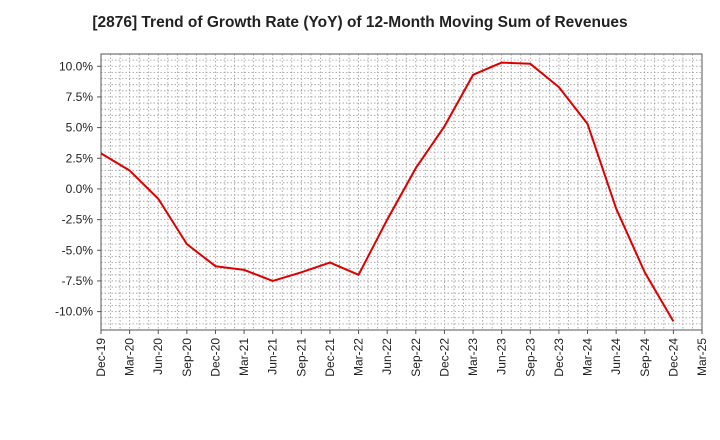 Image resolution: width=720 pixels, height=440 pixels. What do you see at coordinates (559, 357) in the screenshot?
I see `x-tick-label: Dec-23` at bounding box center [559, 357].